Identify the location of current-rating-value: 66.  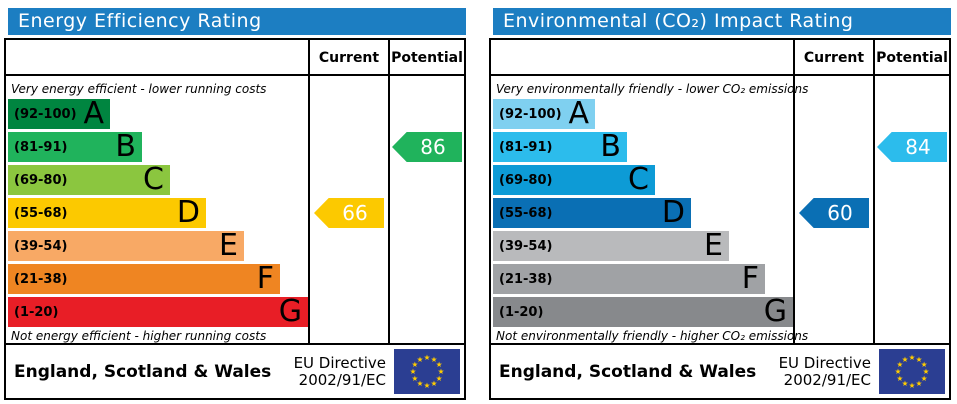
(355, 213).